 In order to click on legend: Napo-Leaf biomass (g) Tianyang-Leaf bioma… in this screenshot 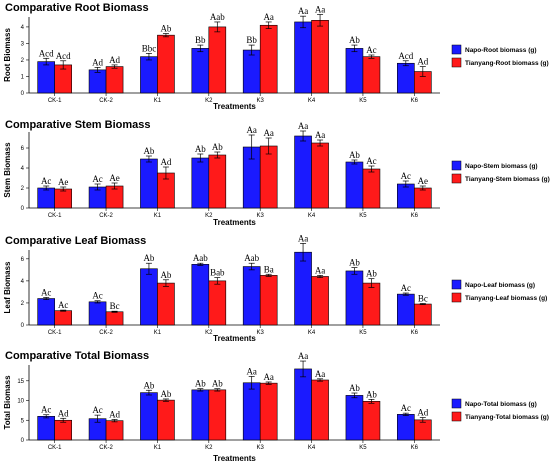, I will do `click(499, 291)`.